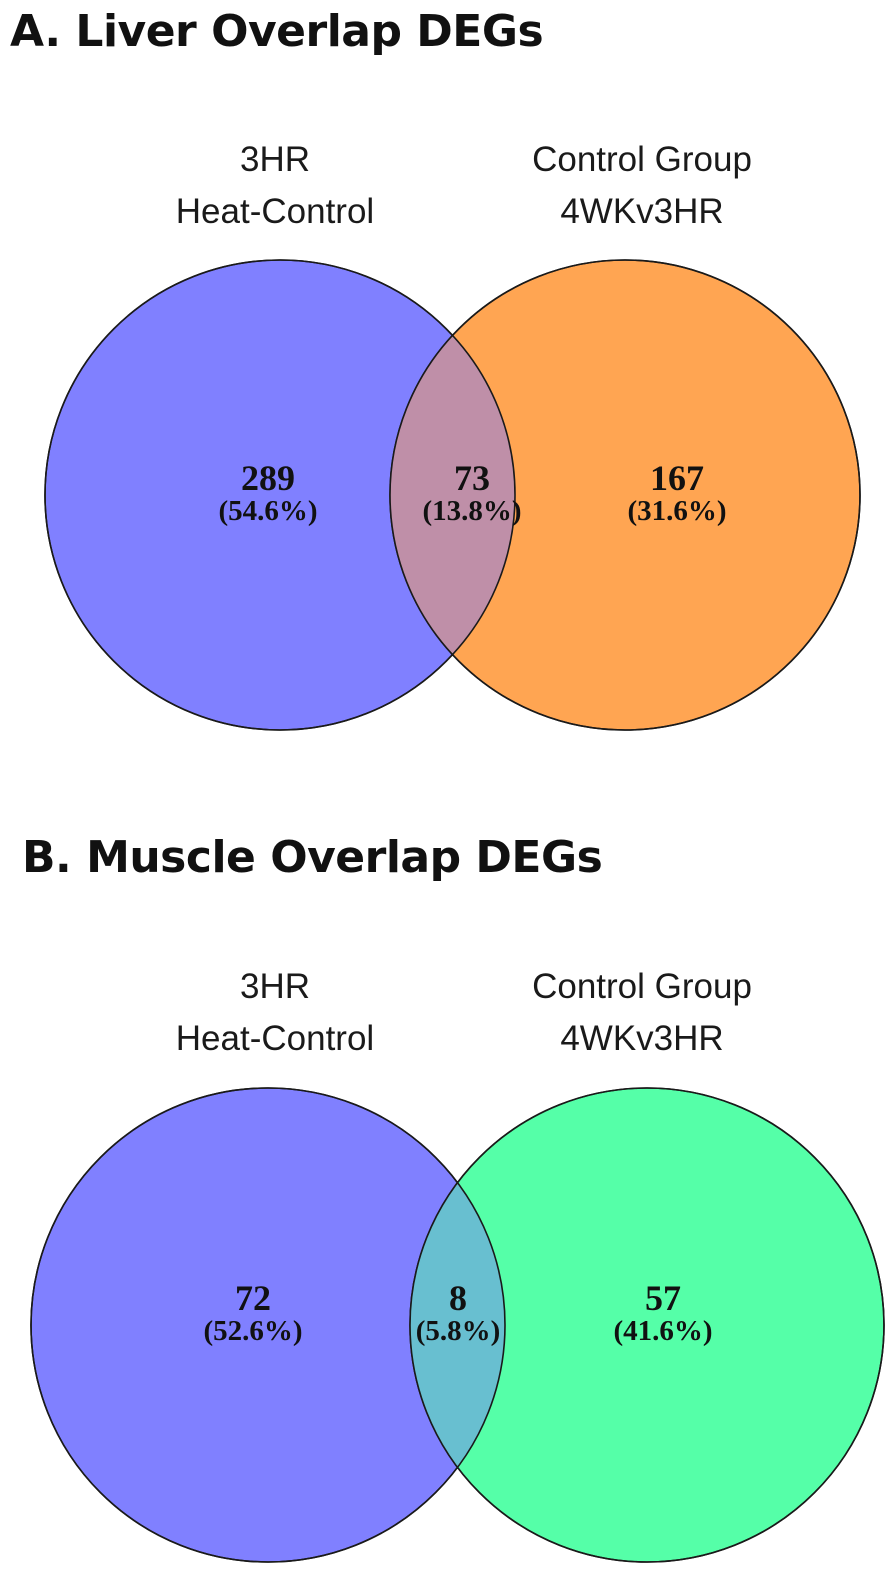 The image size is (887, 1592). I want to click on panel-a-right-set-line2: 4WKv3HR, so click(642, 211).